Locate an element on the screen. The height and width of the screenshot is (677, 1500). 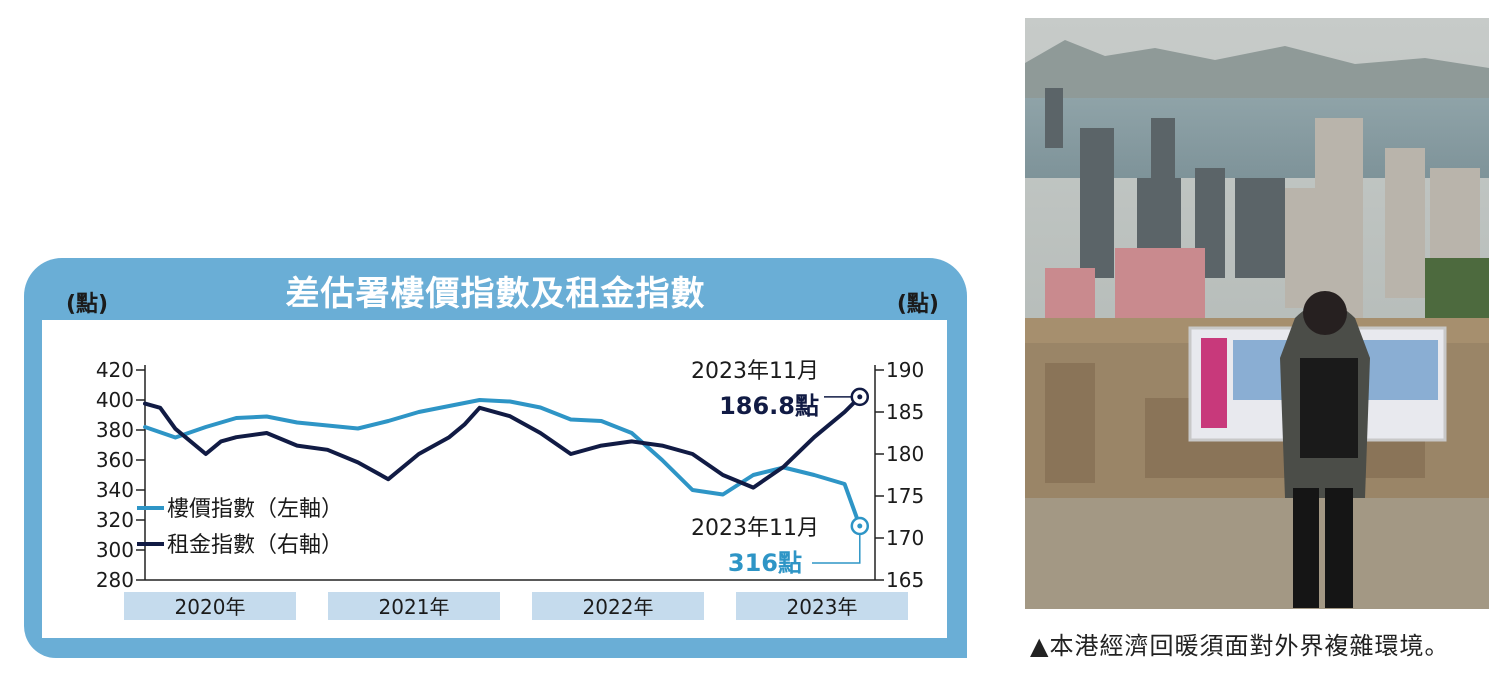
left-tick-label: 360 is located at coordinates (115, 460).